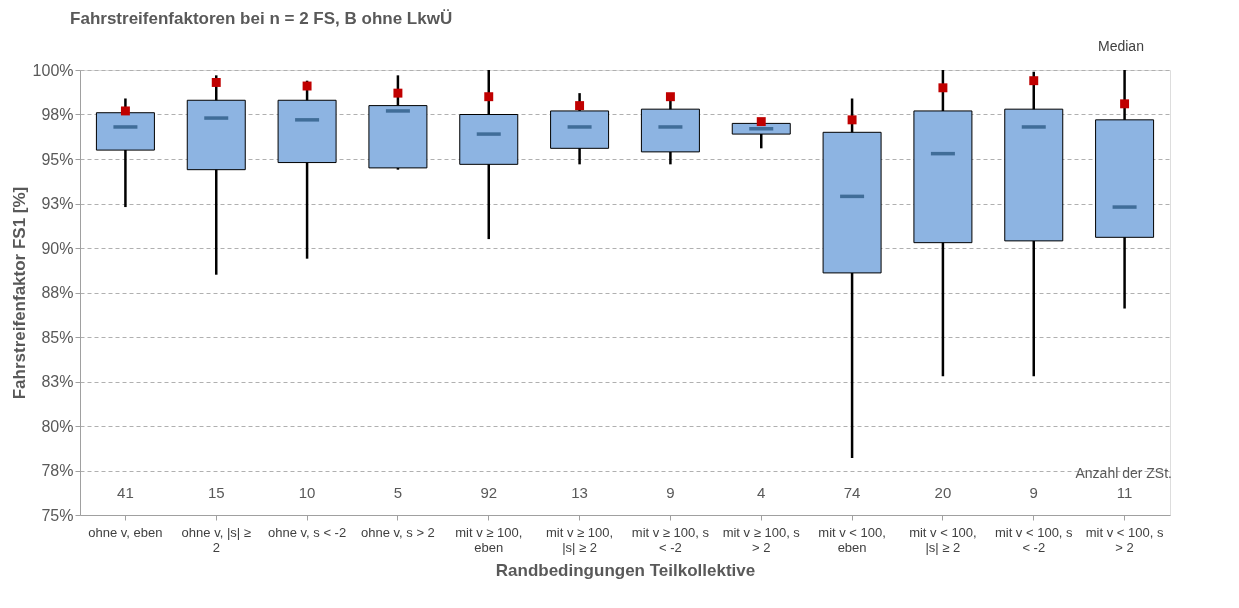 The width and height of the screenshot is (1239, 608). What do you see at coordinates (57, 337) in the screenshot?
I see `y-tick-label: 85%` at bounding box center [57, 337].